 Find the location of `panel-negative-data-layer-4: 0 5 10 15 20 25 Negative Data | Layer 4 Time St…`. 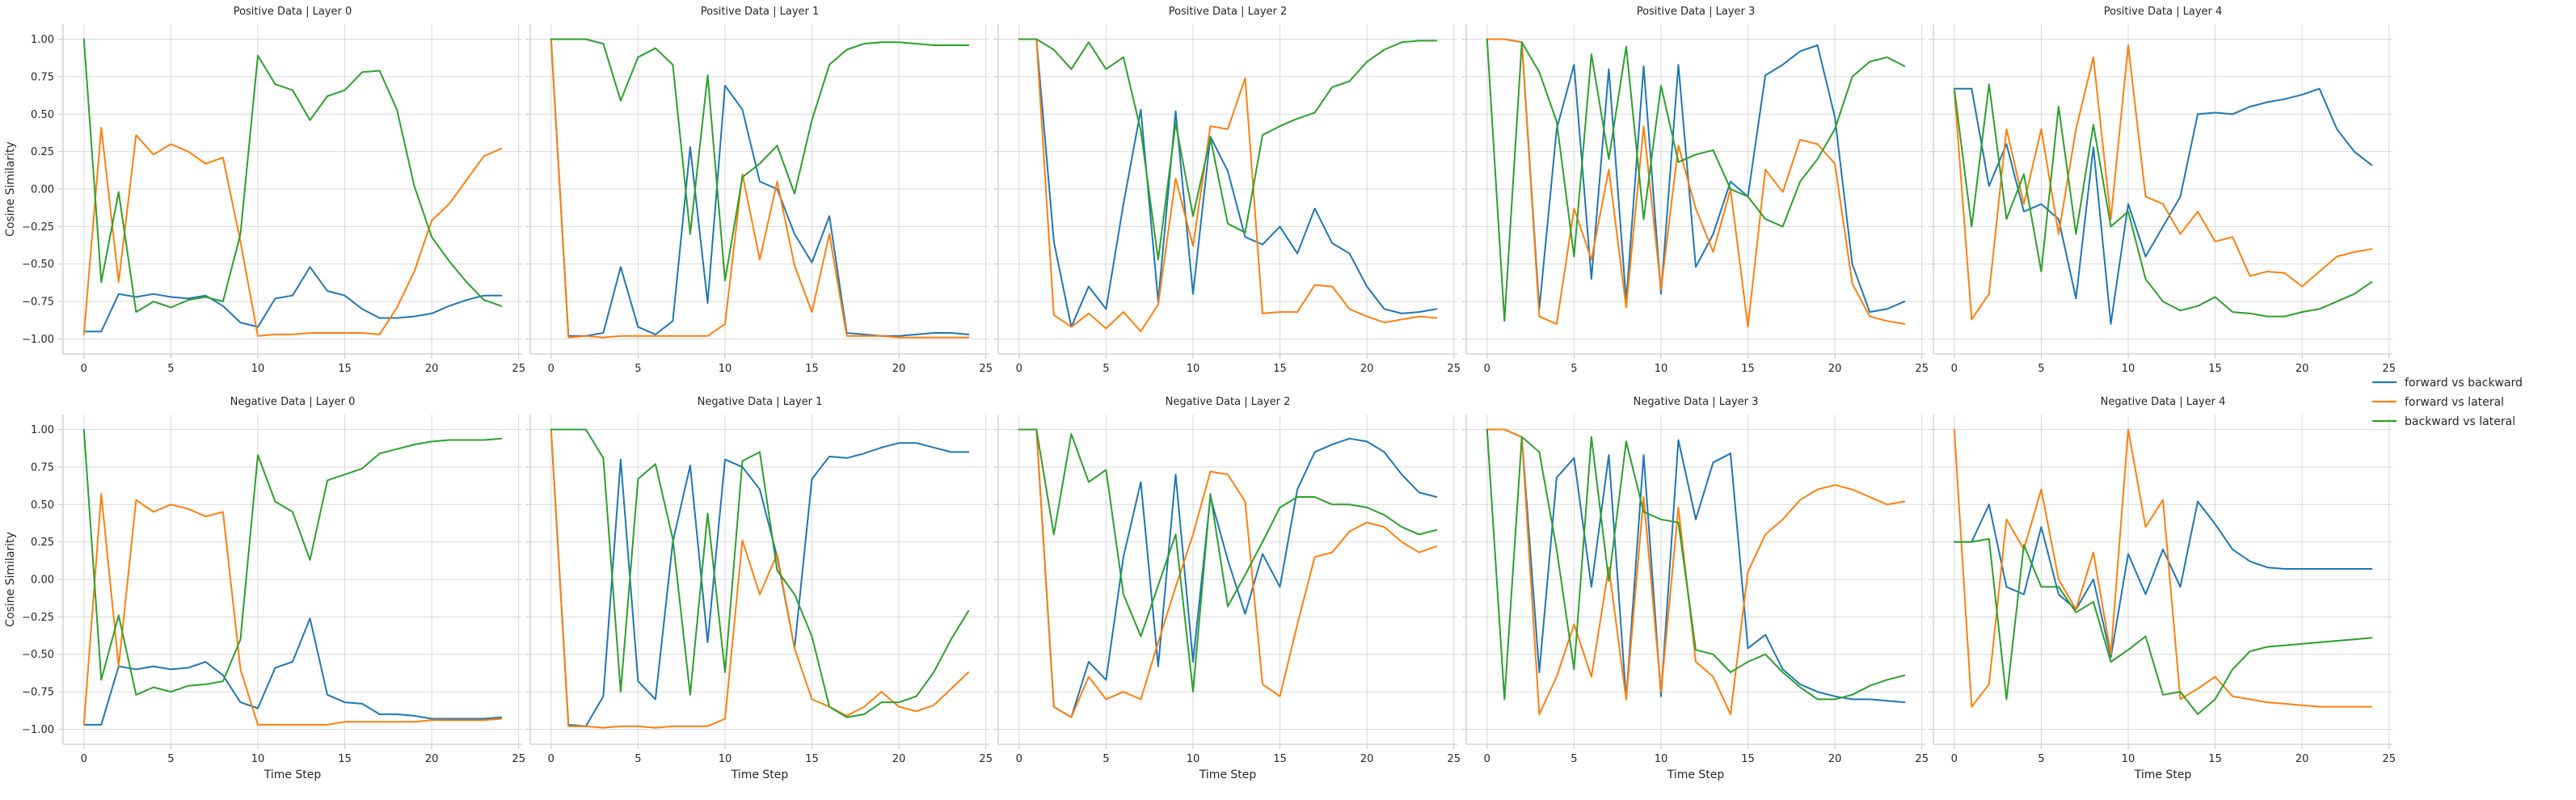

panel-negative-data-layer-4: 0 5 10 15 20 25 Negative Data | Layer 4 Time St… is located at coordinates (2163, 588).